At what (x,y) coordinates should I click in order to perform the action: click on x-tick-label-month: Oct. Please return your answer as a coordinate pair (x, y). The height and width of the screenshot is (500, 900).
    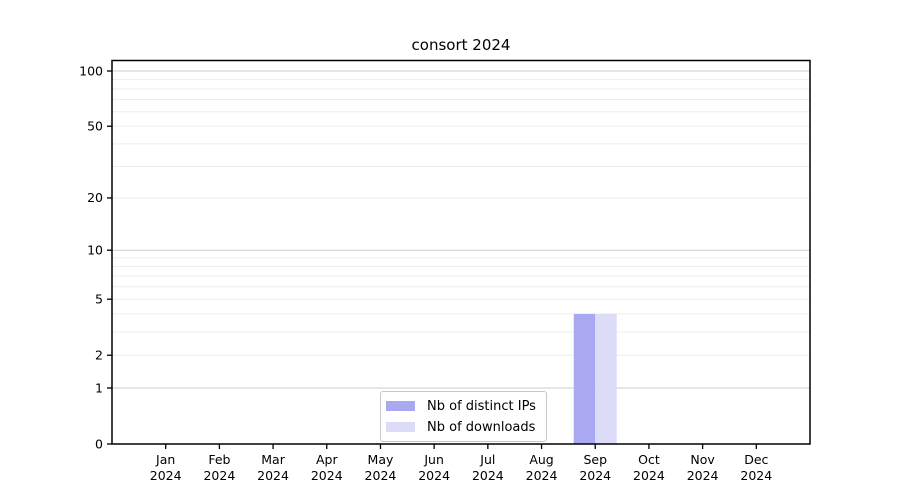
    Looking at the image, I should click on (649, 459).